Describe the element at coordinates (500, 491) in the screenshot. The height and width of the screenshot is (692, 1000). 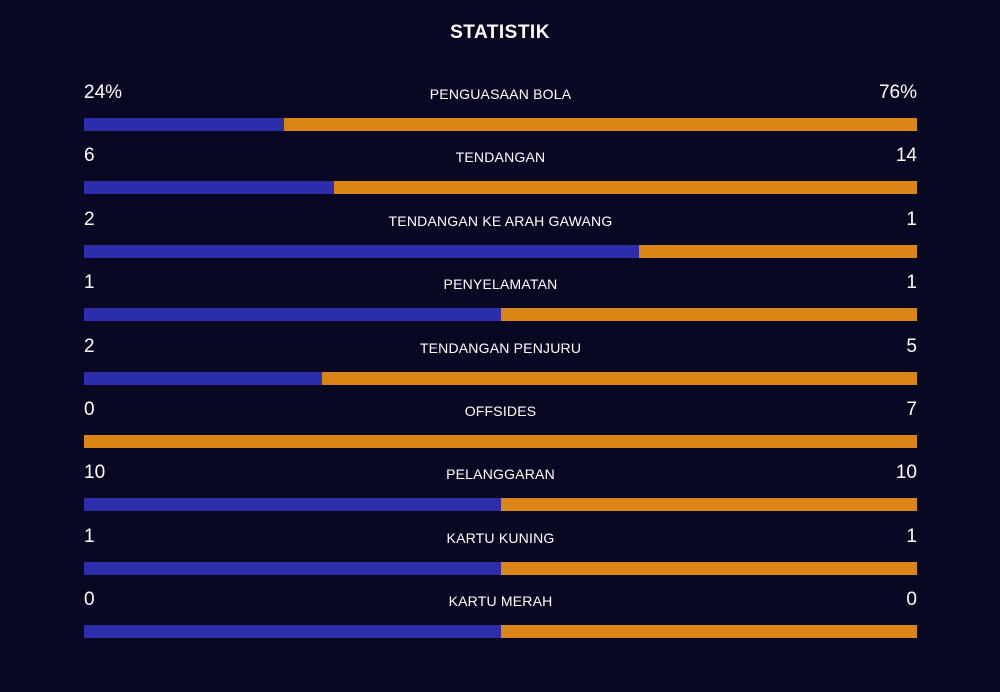
I see `stat-row-fouls: 10 PELANGGARAN 10` at that location.